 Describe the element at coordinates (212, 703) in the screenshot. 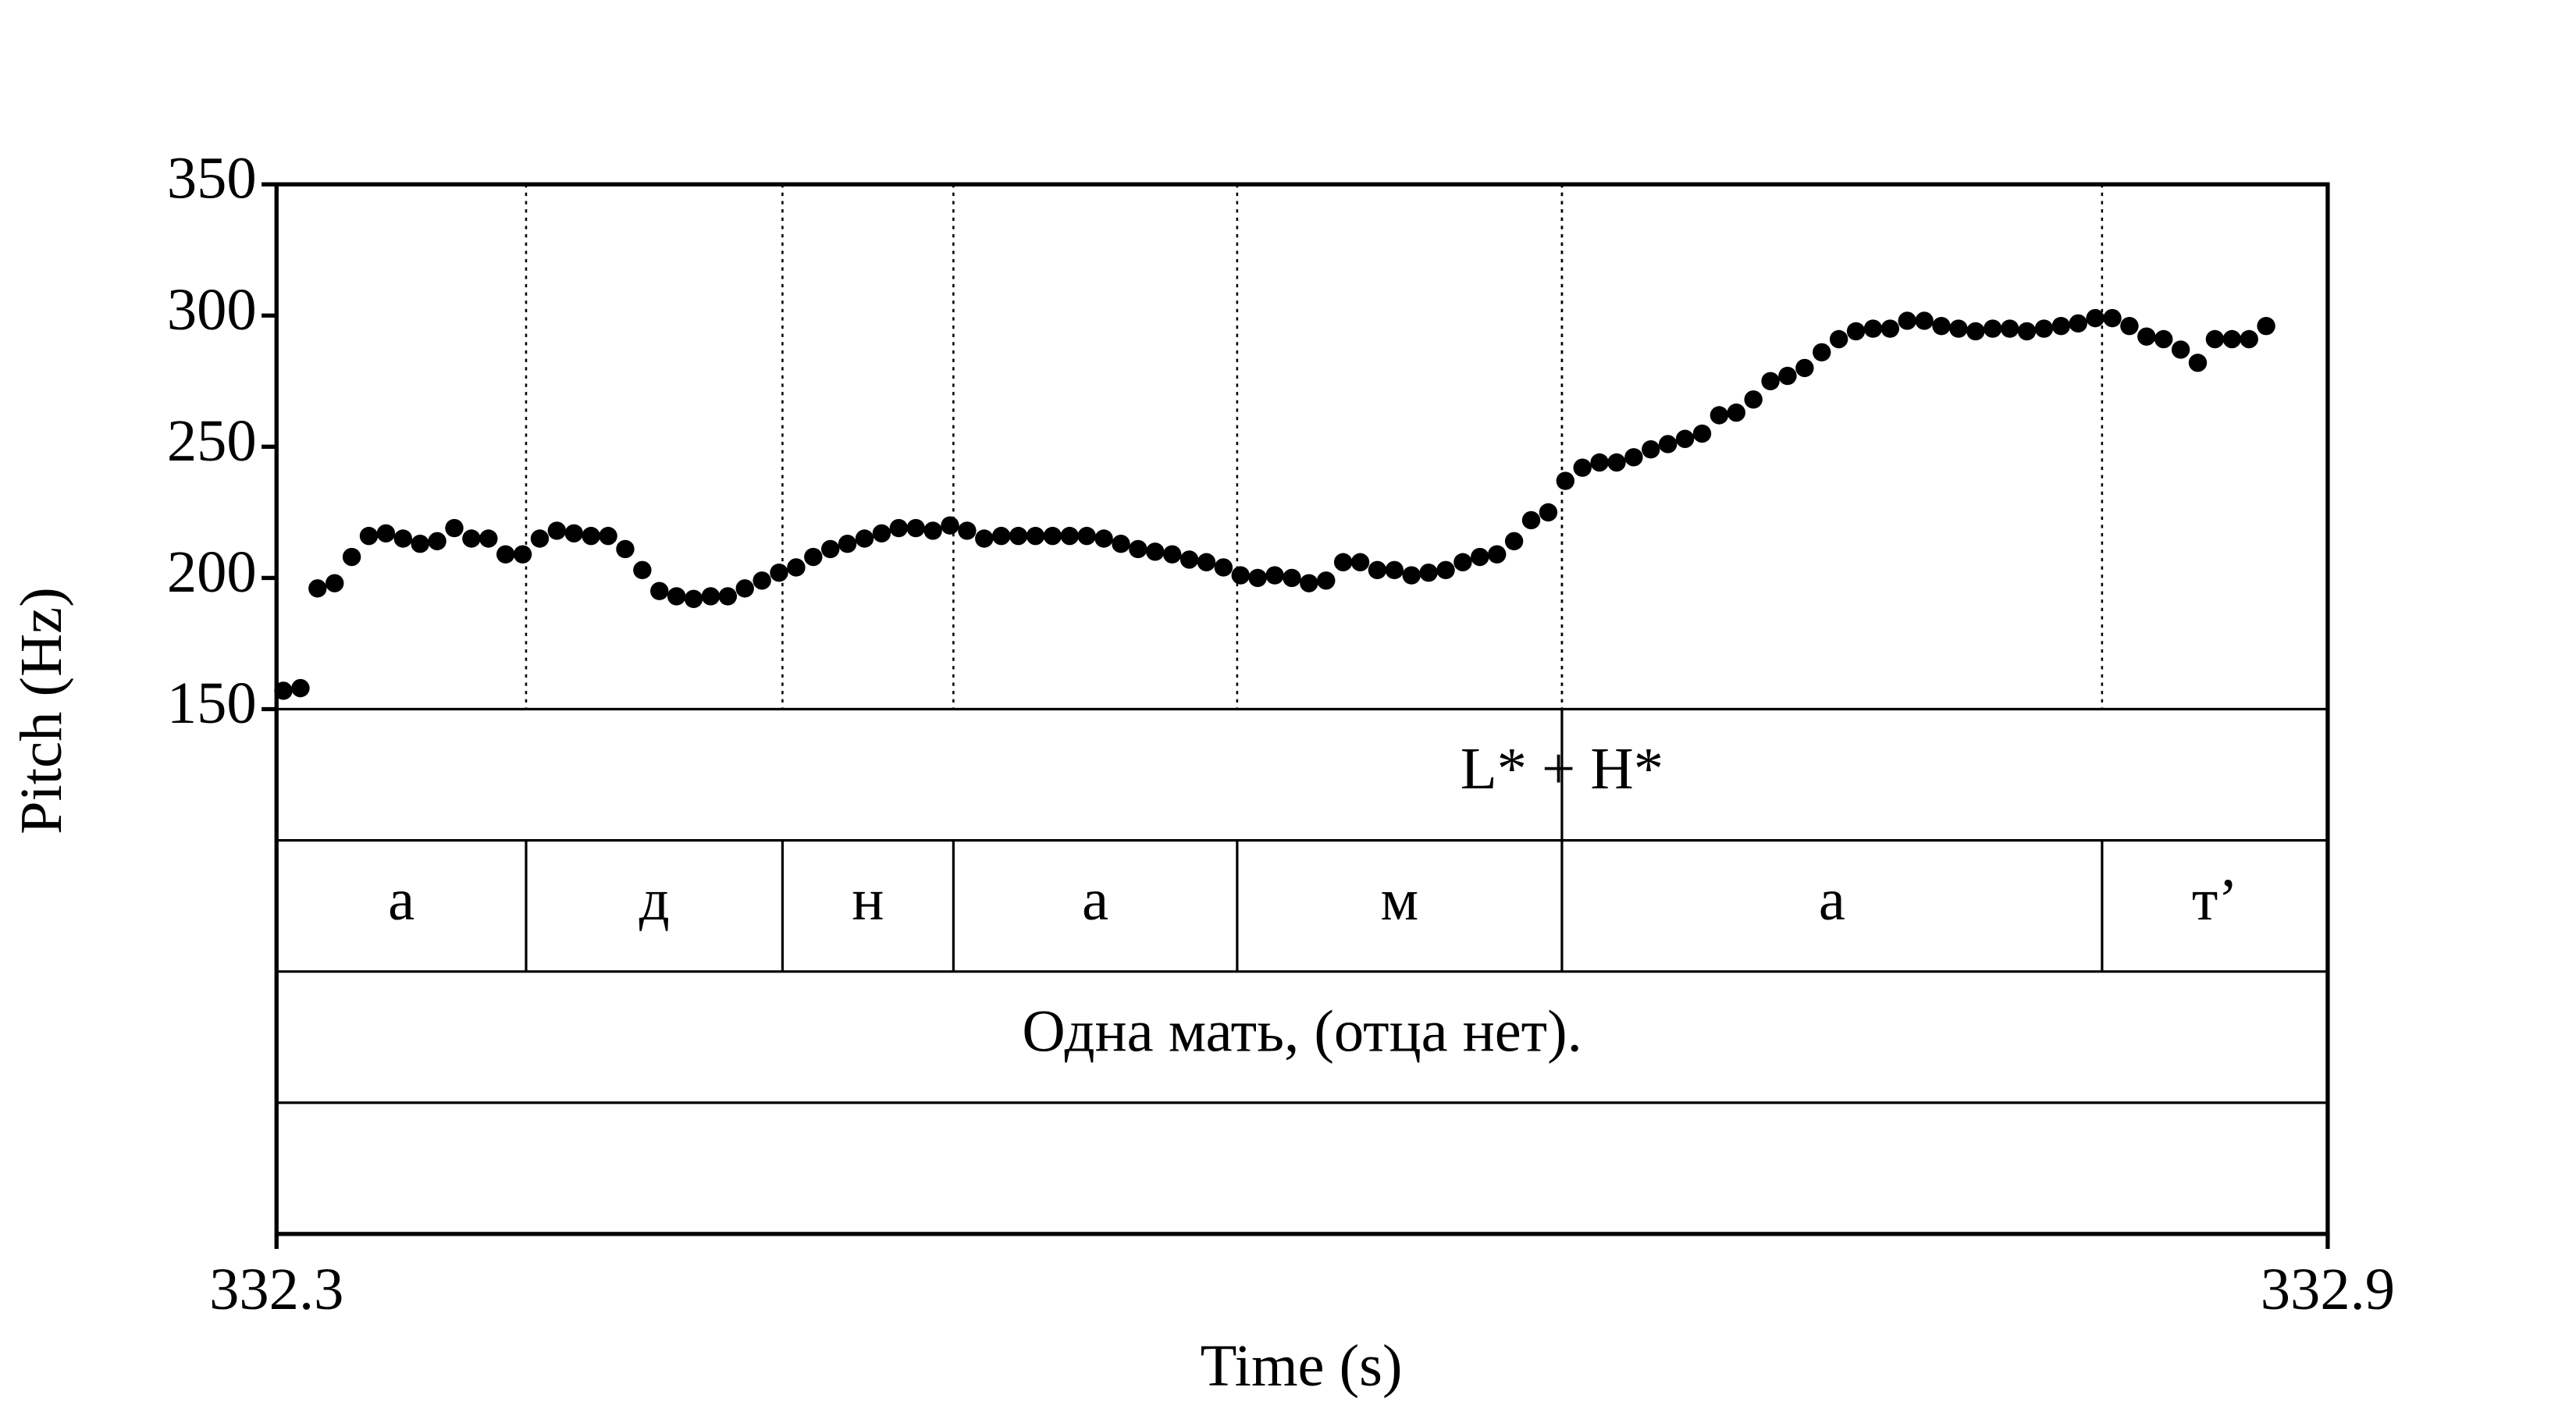

I see `y-tick-label: 150` at that location.